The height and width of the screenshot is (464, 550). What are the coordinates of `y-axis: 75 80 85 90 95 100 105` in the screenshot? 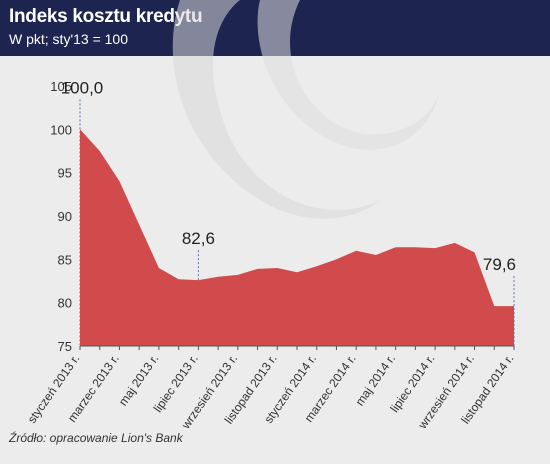 It's located at (61, 216).